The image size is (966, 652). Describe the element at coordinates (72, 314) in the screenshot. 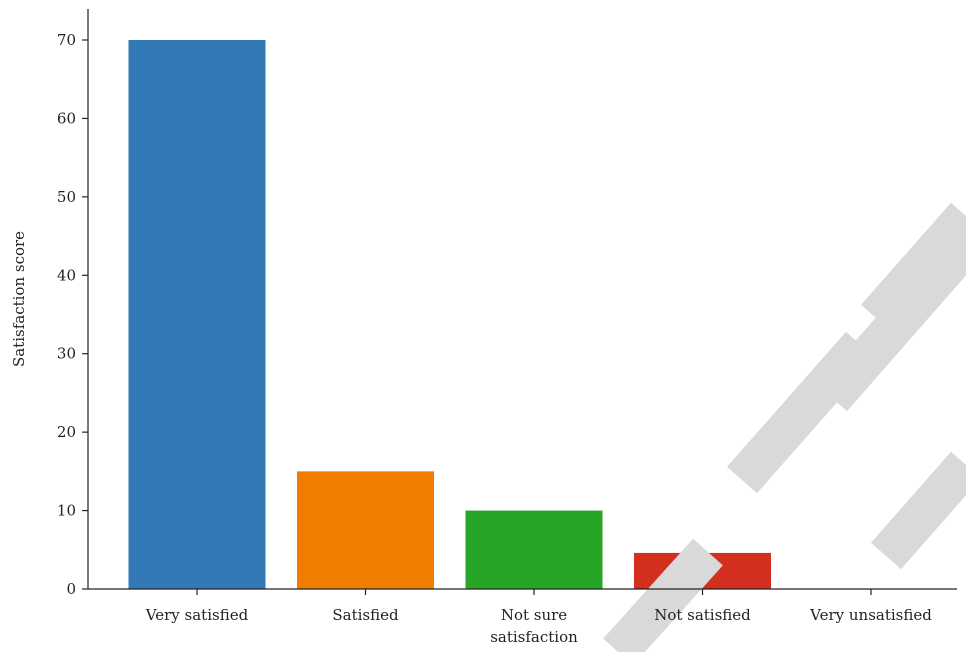

I see `y-ticks: 0 10 20 30 40 50 60 70` at that location.